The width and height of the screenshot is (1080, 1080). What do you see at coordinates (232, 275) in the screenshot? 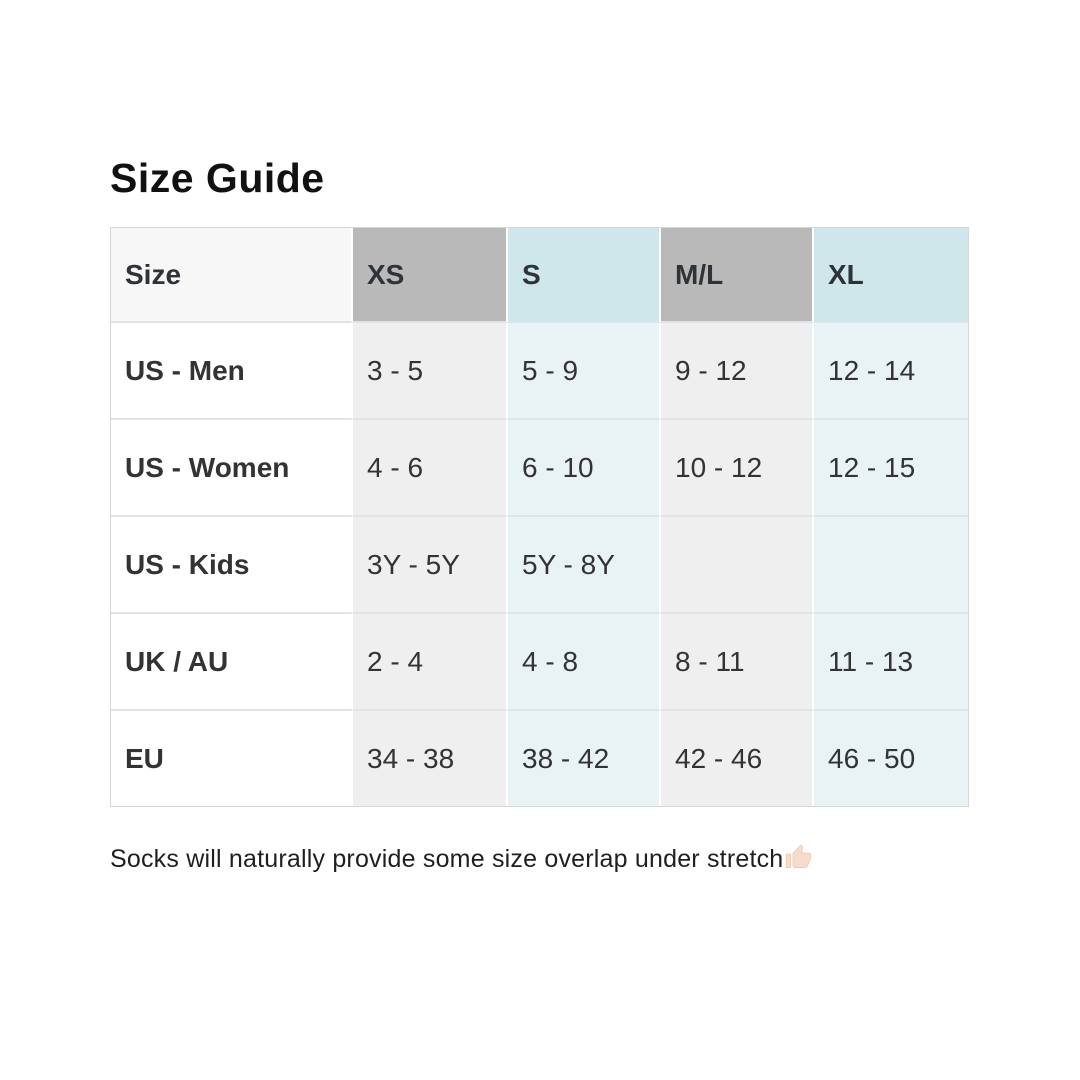
I see `header-cell-size: Size` at bounding box center [232, 275].